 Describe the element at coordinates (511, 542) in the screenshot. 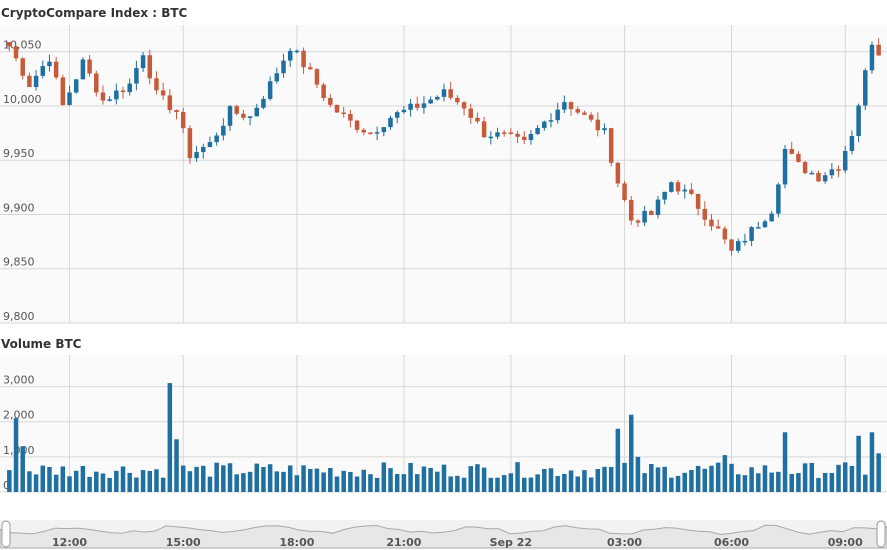

I see `x-axis-label: Sep 22` at that location.